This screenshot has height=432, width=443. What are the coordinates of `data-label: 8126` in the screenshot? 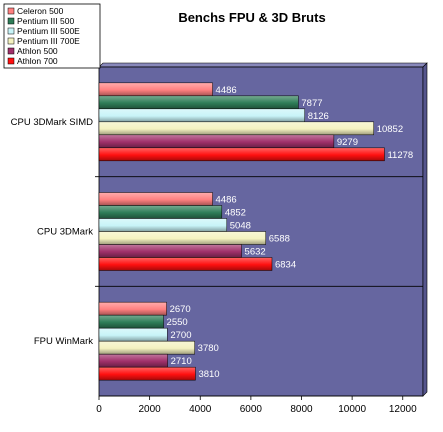 It's located at (318, 116).